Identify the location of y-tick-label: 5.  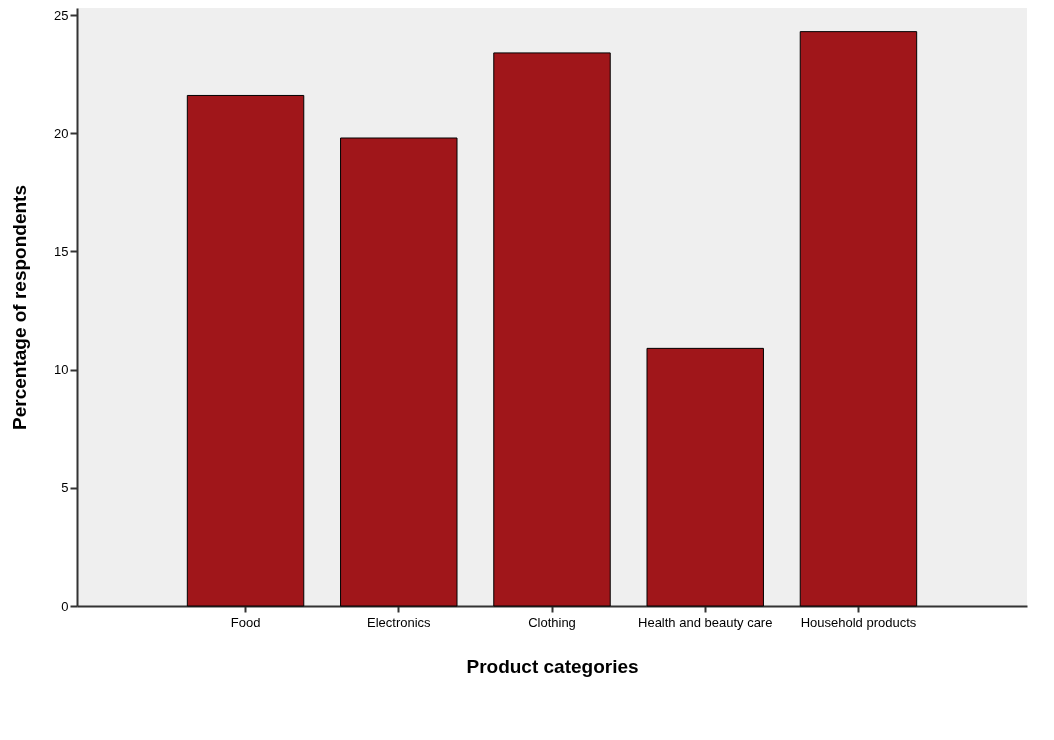
(65, 488).